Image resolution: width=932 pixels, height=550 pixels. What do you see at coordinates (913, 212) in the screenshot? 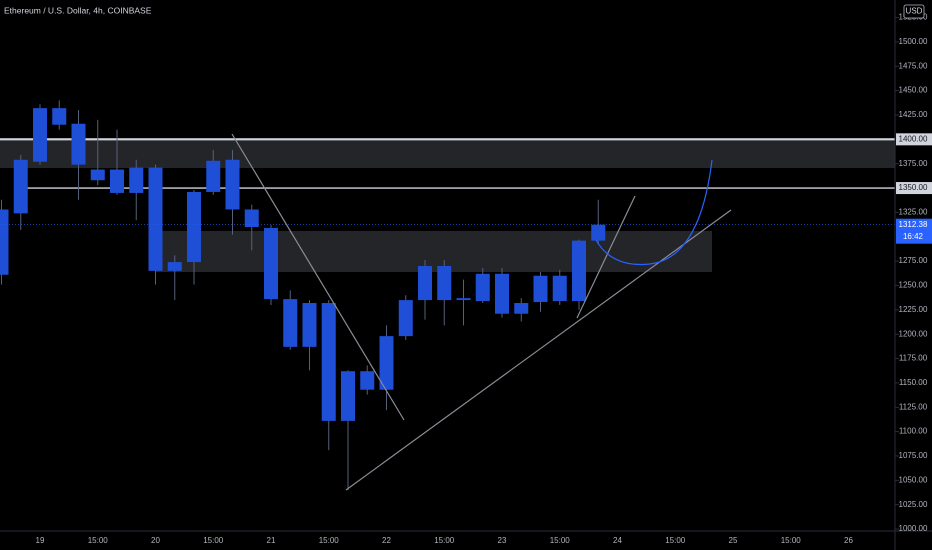
I see `y-tick-label: 1325.00` at bounding box center [913, 212].